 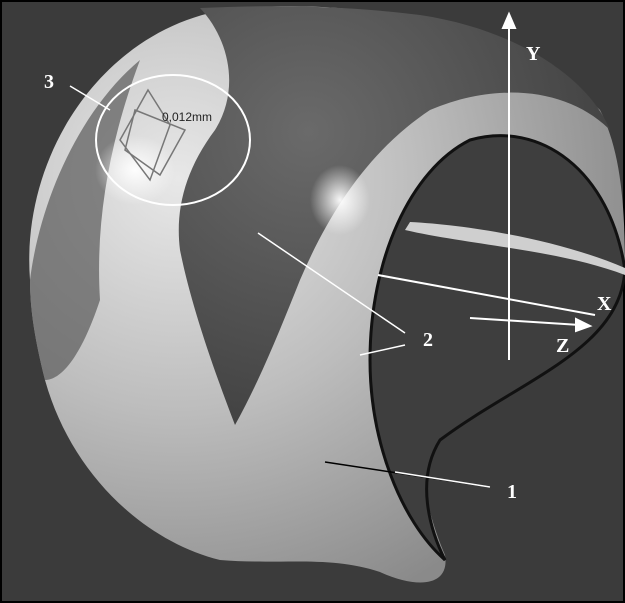 I want to click on axis-label: Y, so click(x=533, y=54).